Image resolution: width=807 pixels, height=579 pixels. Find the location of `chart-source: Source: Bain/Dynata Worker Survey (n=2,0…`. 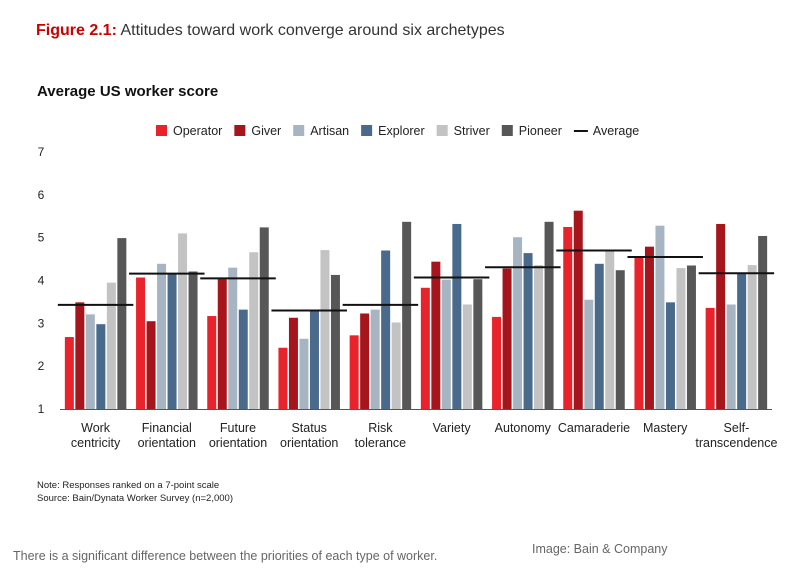

chart-source: Source: Bain/Dynata Worker Survey (n=2,0… is located at coordinates (135, 498).